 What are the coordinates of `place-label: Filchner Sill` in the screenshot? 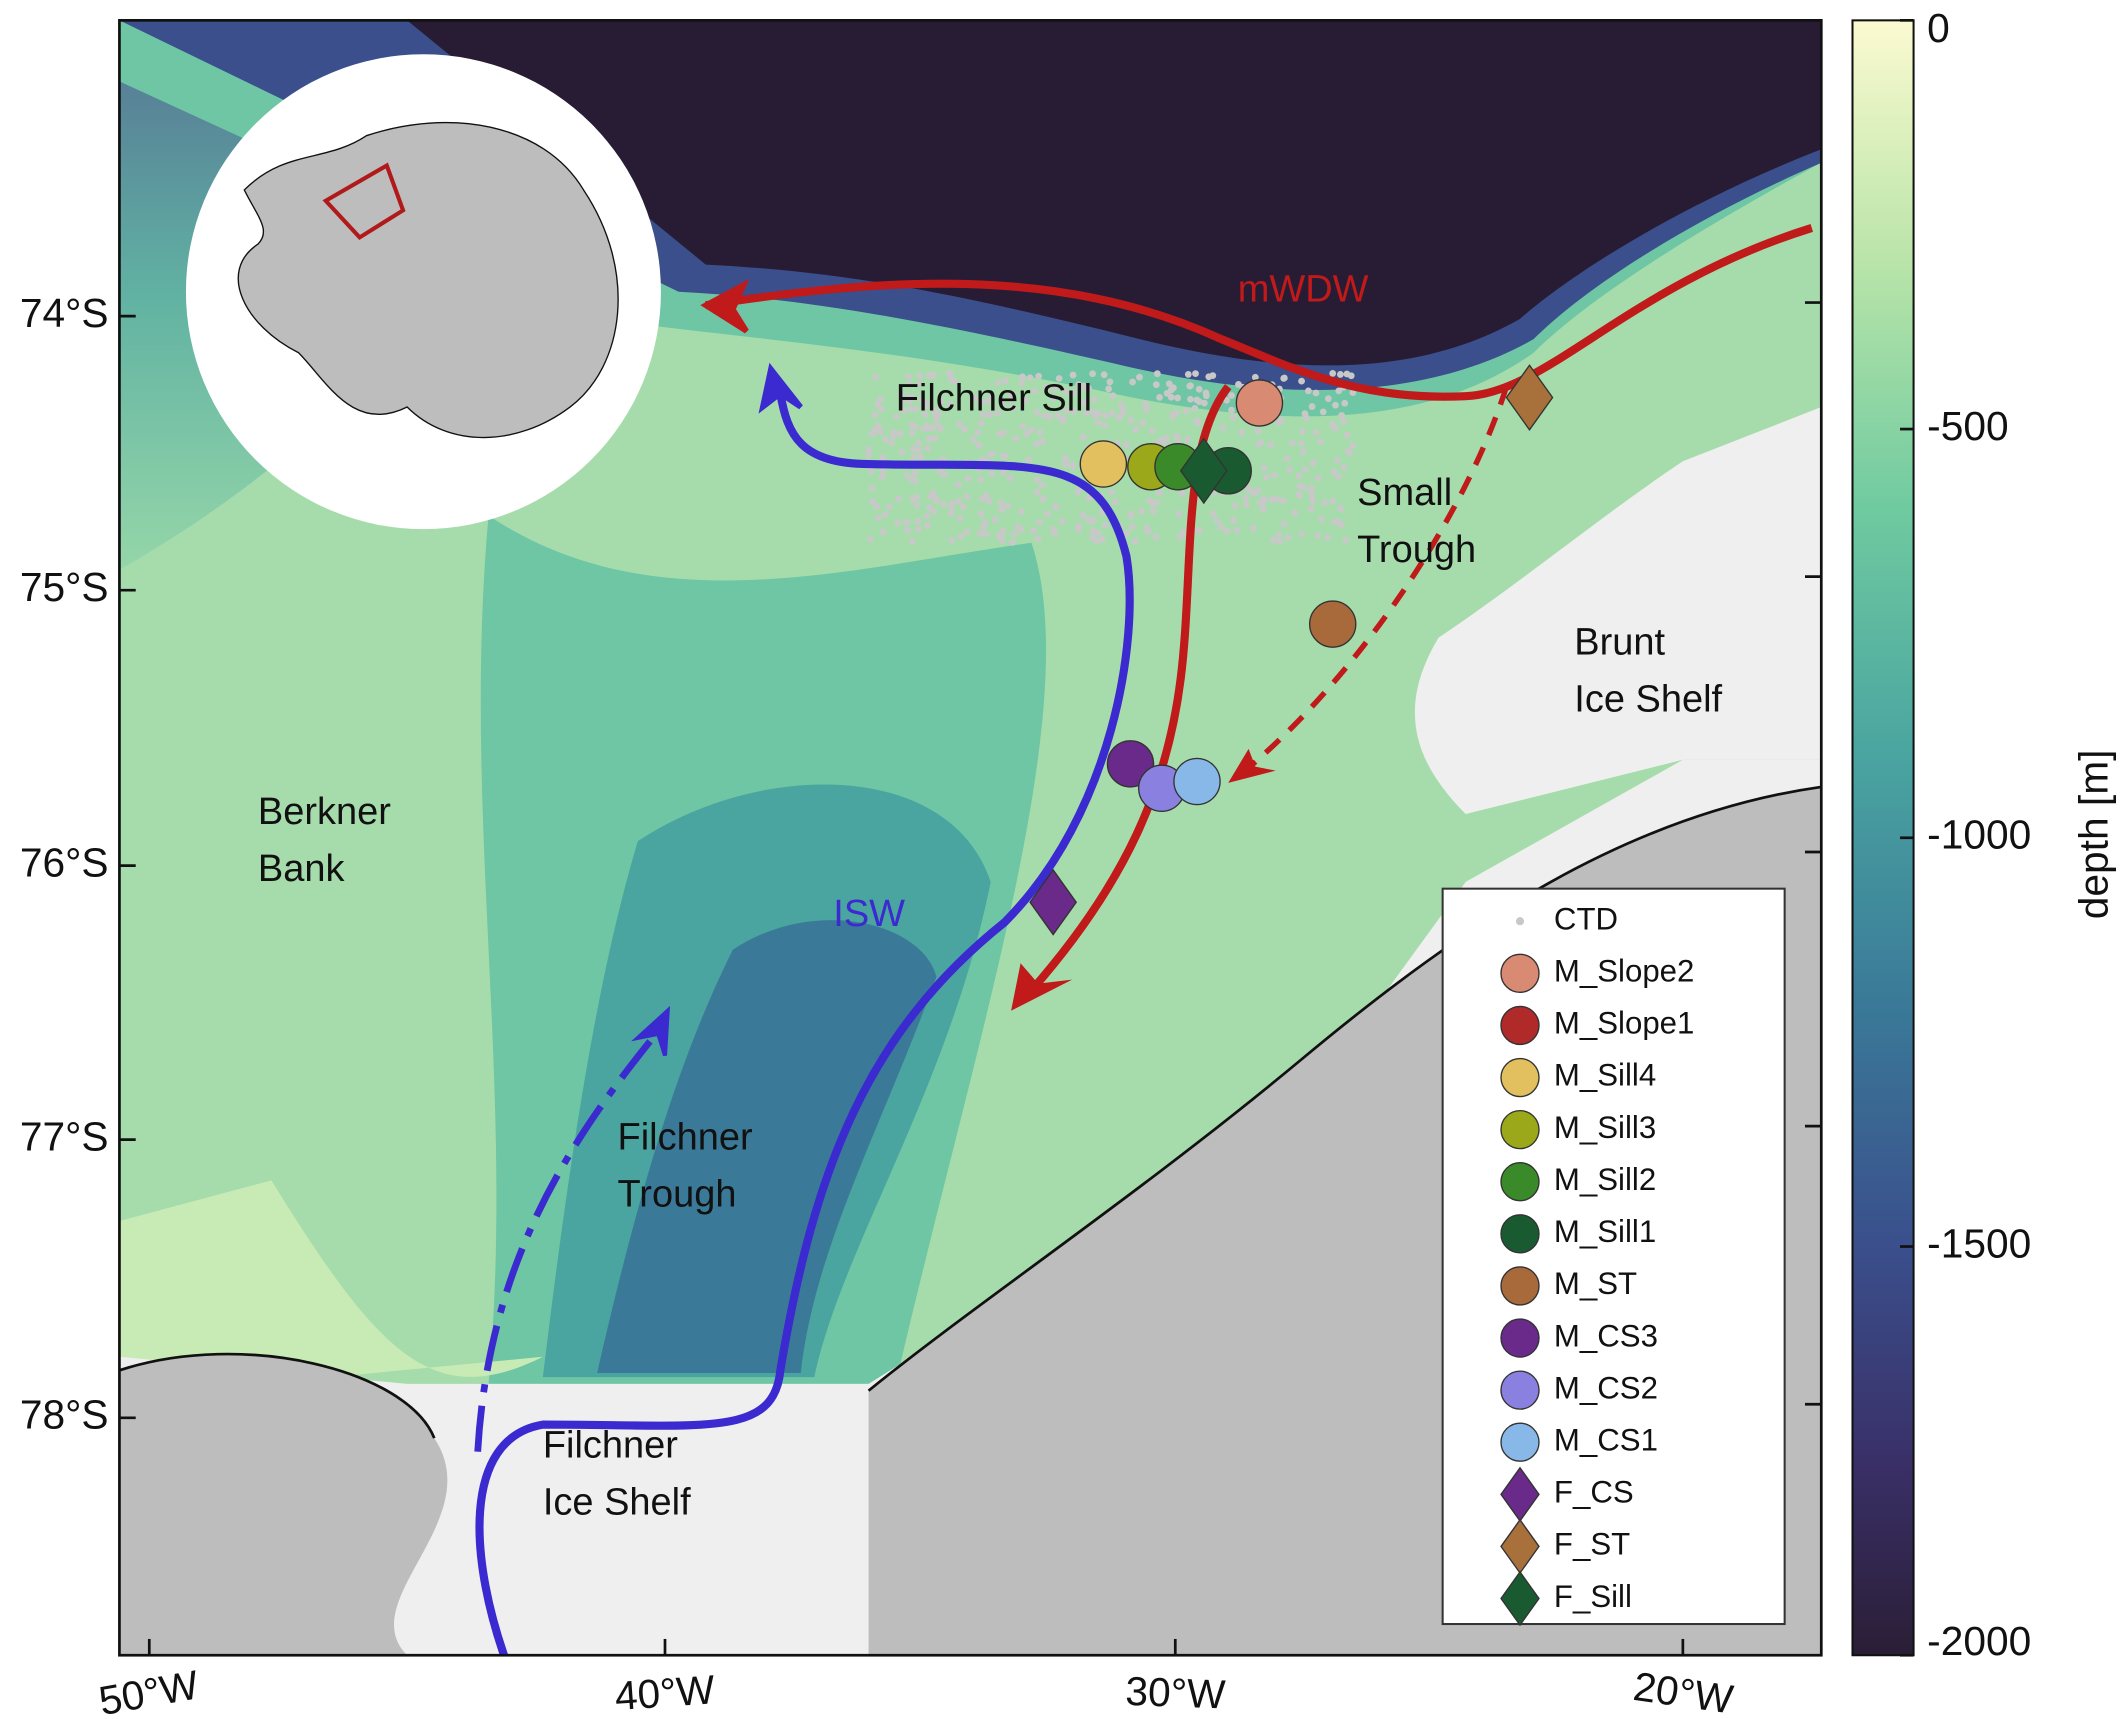 It's located at (994, 398).